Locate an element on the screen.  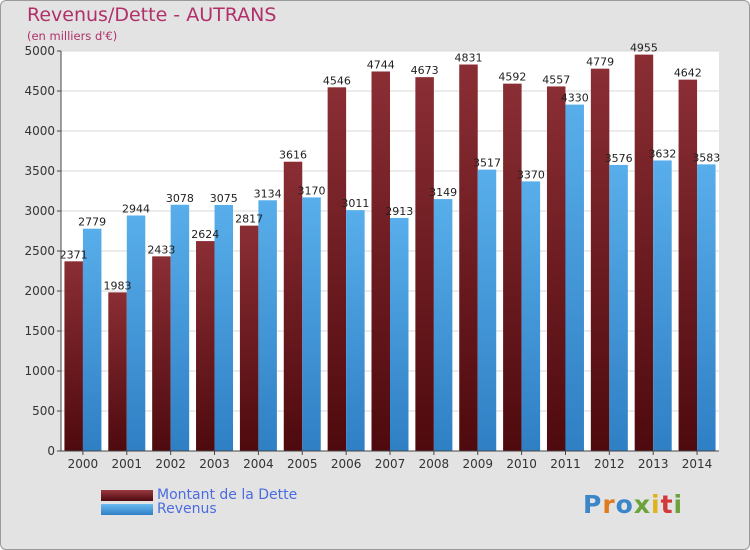
y-tick-label: 1500 is located at coordinates (39, 331).